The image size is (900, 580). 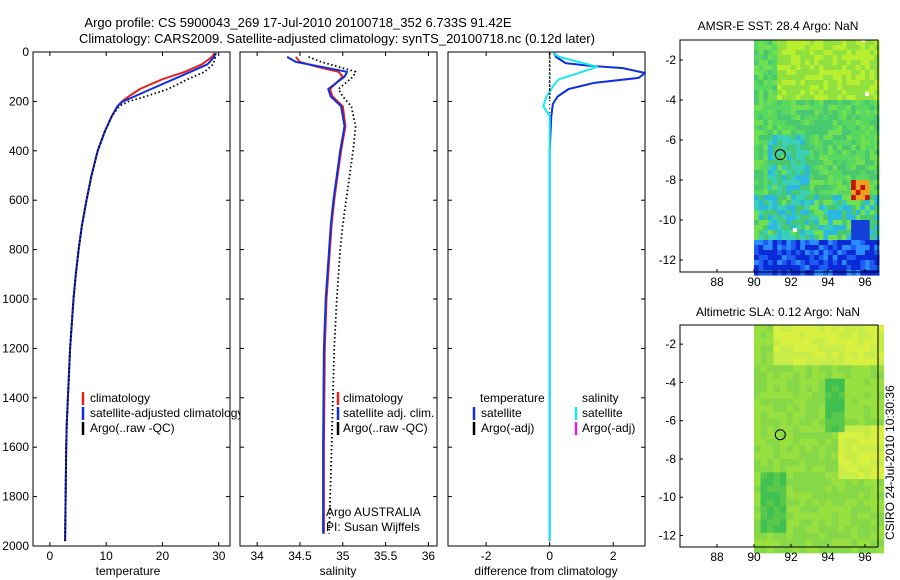 What do you see at coordinates (429, 556) in the screenshot?
I see `x-tick-label: 36` at bounding box center [429, 556].